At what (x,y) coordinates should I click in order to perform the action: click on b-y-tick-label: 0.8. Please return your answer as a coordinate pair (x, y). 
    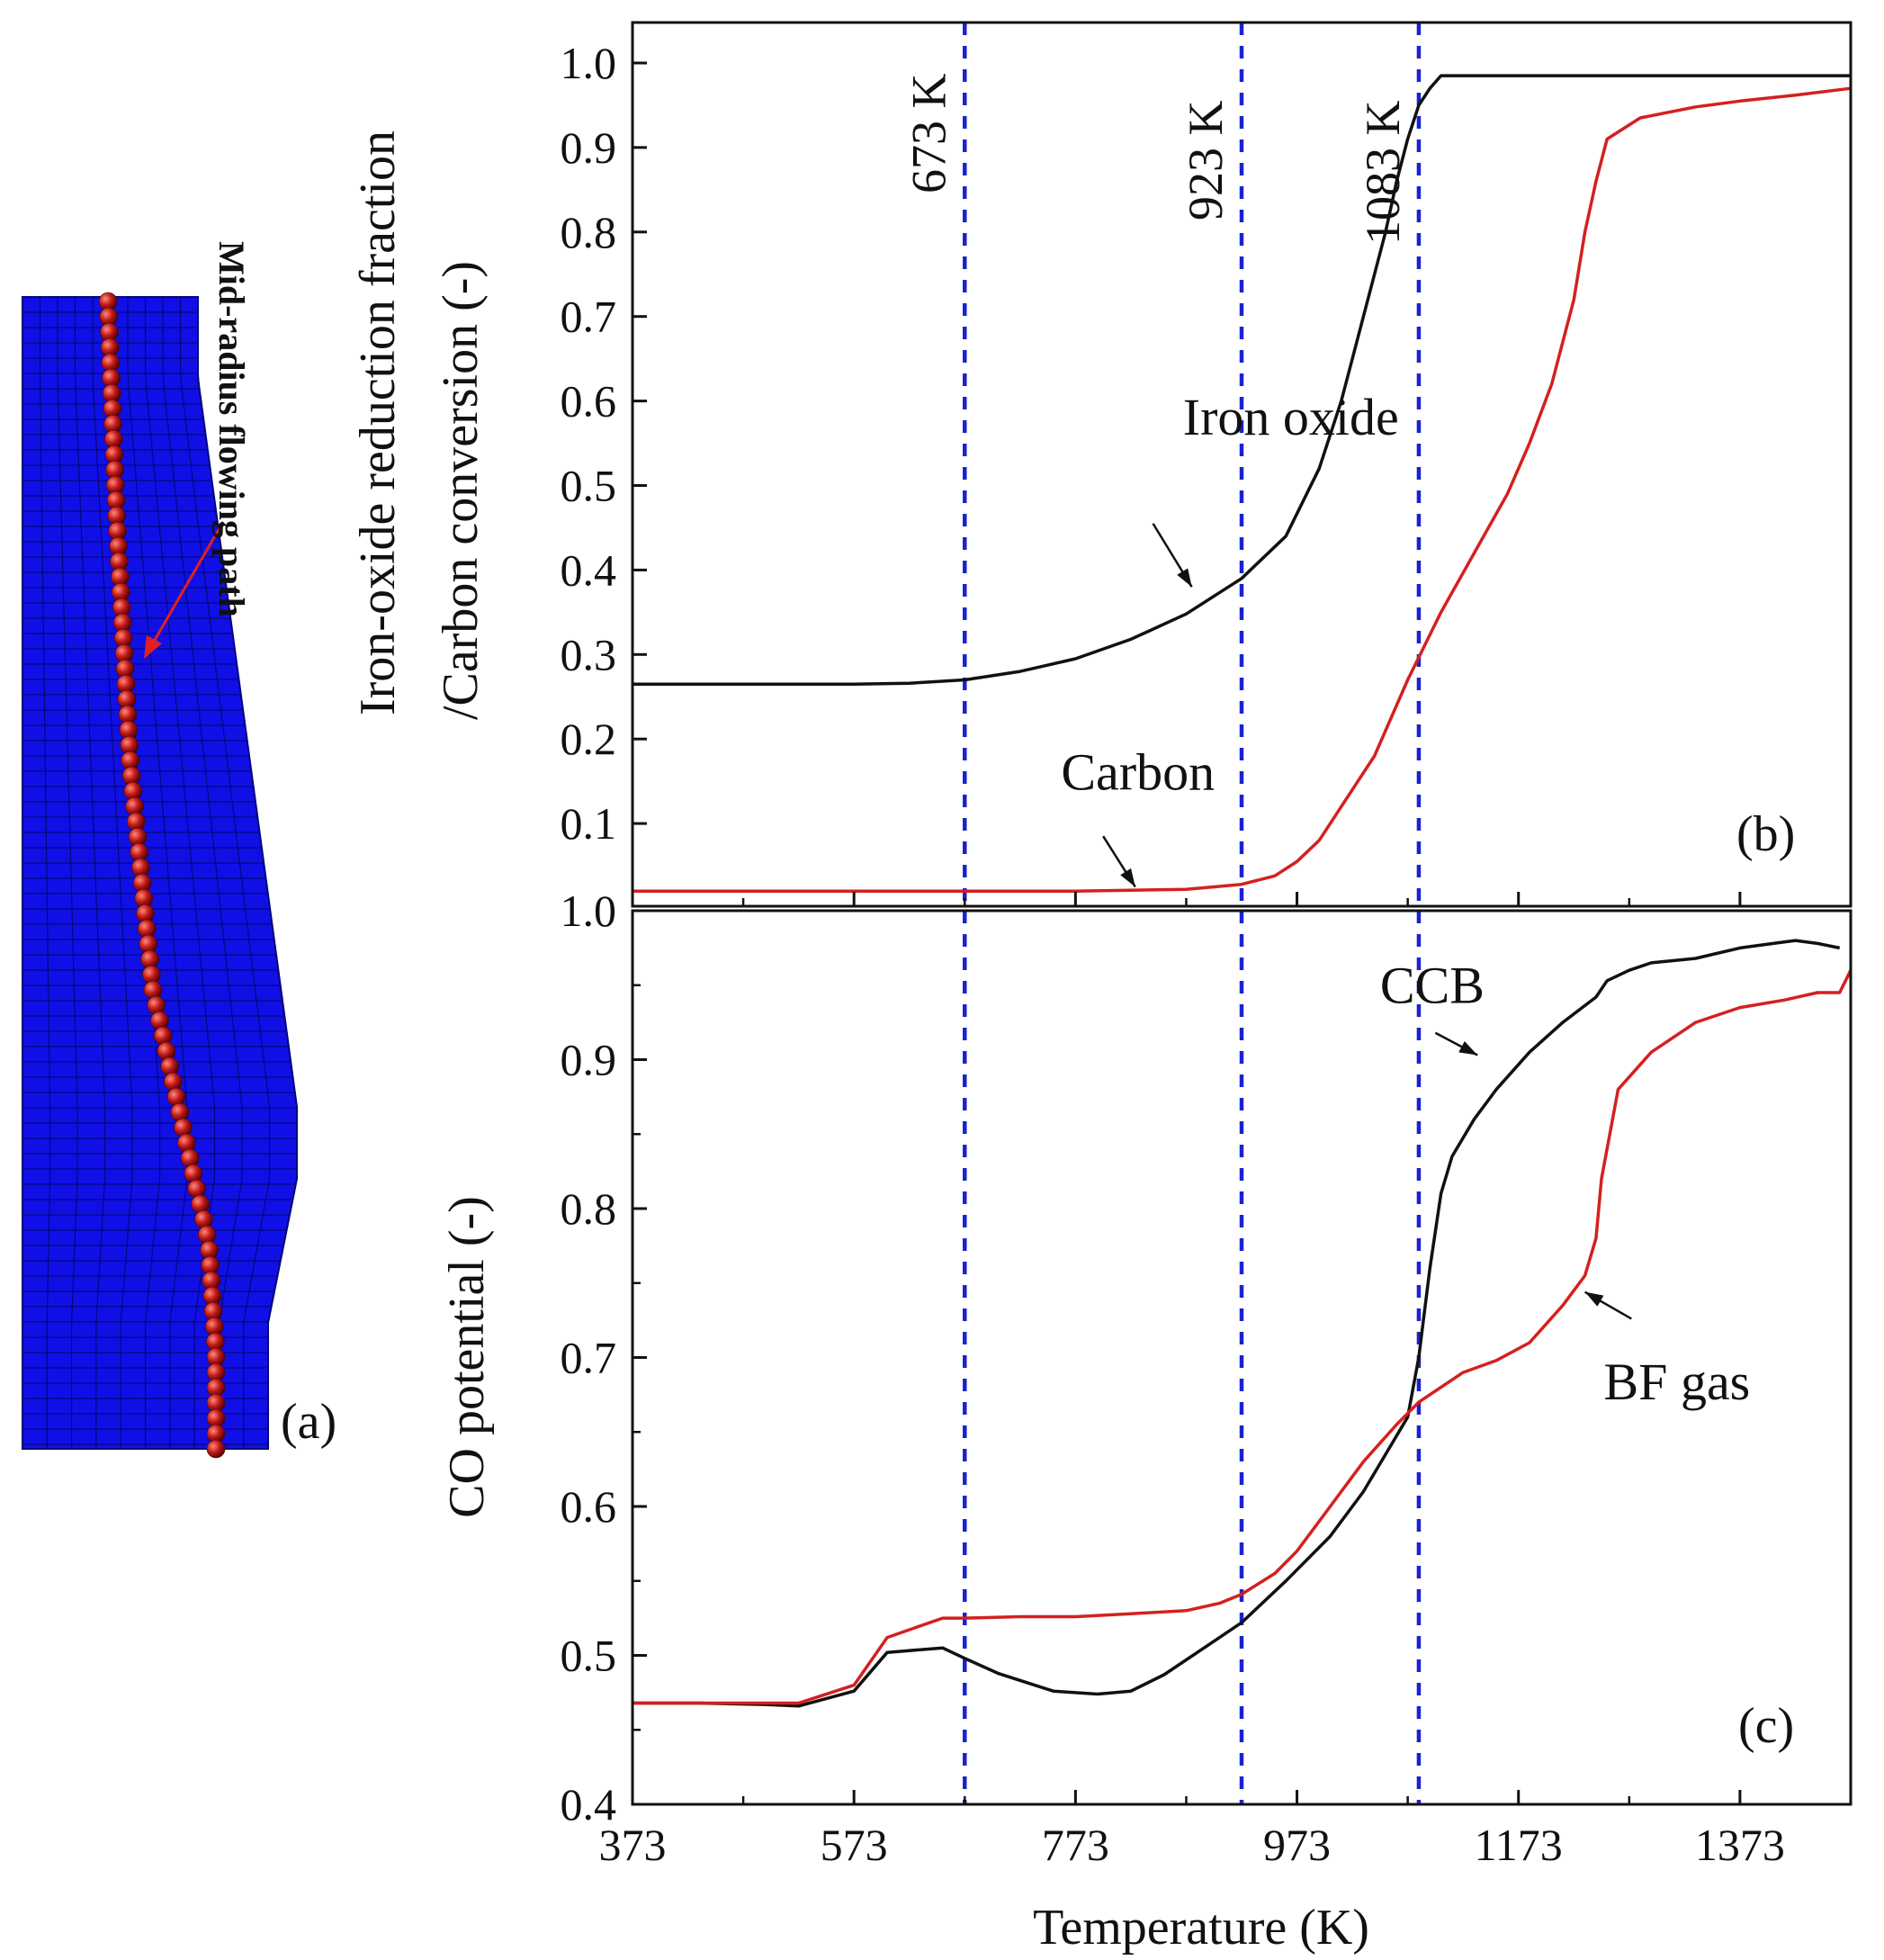
    Looking at the image, I should click on (589, 232).